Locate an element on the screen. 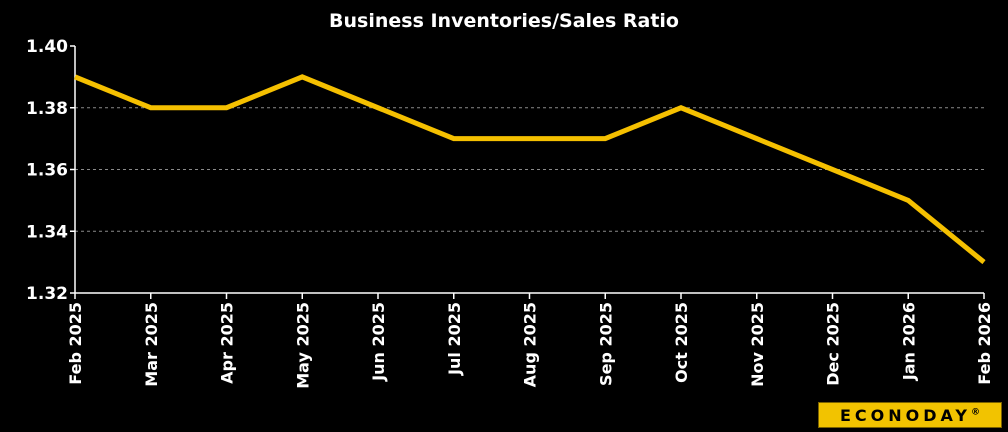  x-tick-label-0: Feb 2025 is located at coordinates (75, 343).